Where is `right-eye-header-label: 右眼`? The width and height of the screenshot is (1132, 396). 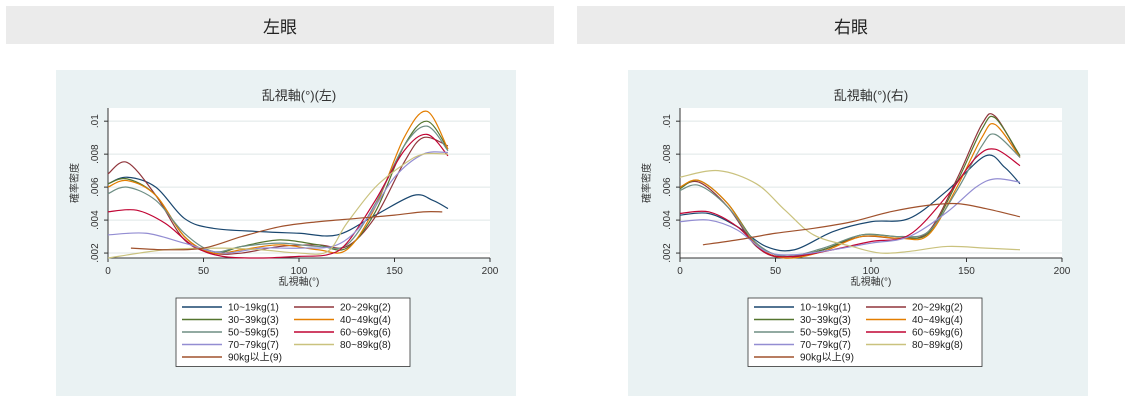 right-eye-header-label: 右眼 is located at coordinates (851, 27).